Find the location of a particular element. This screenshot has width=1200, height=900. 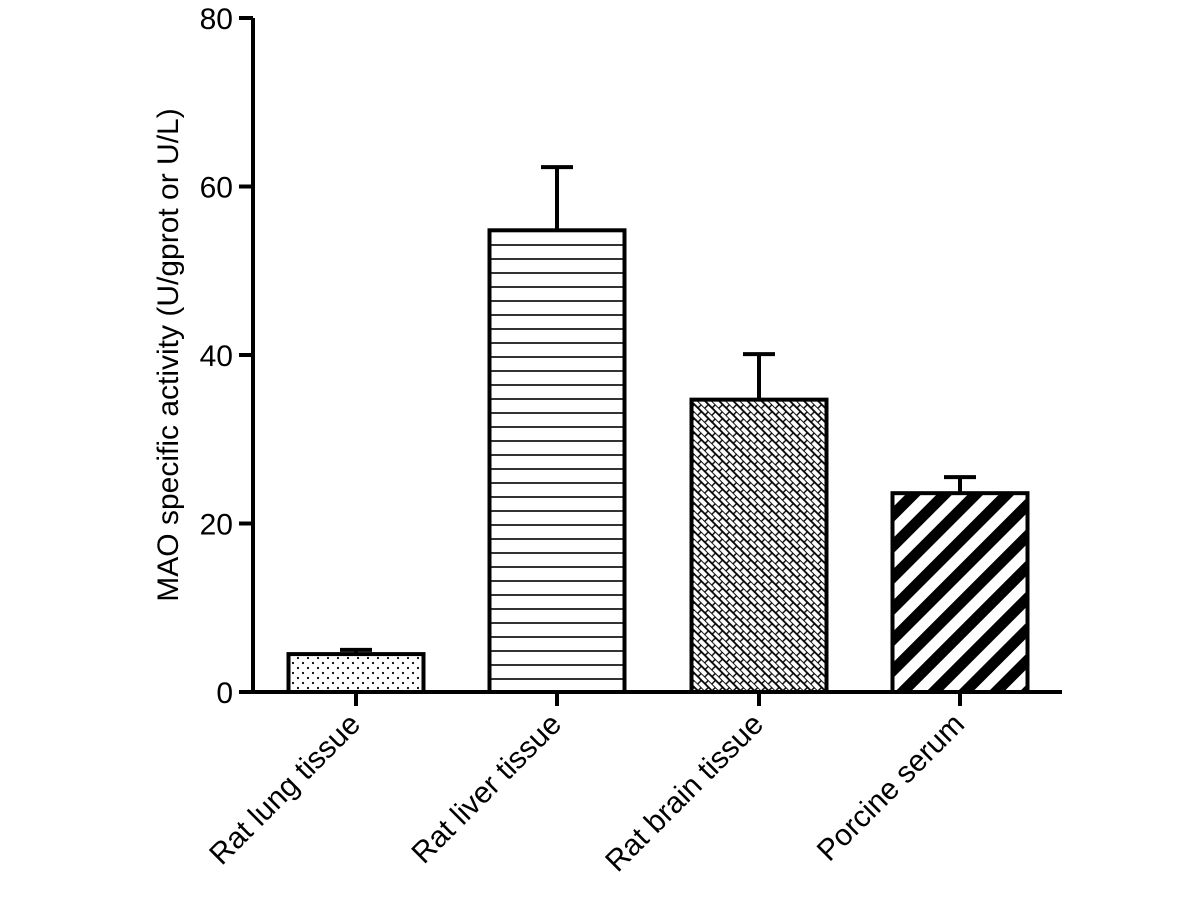

y-tick-label-0: 0 is located at coordinates (224, 693).